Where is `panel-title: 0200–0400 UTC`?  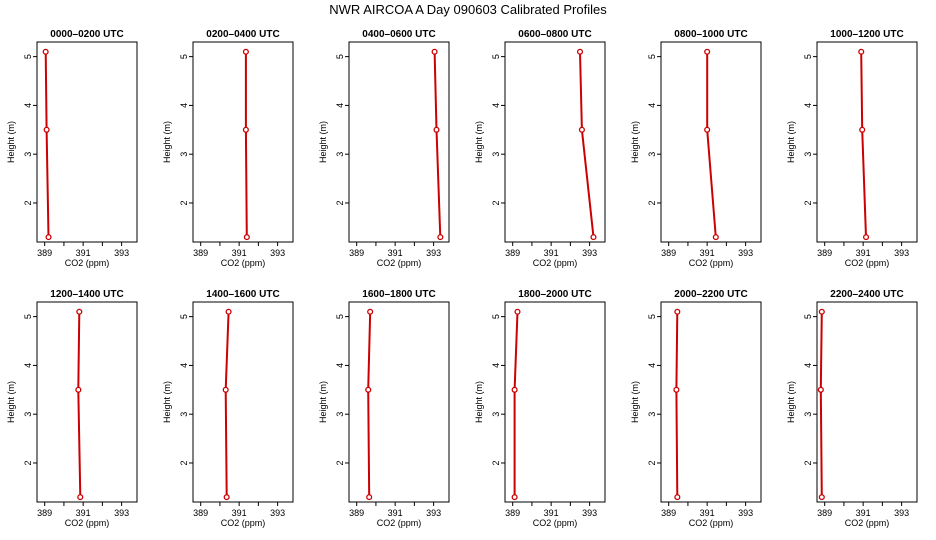
panel-title: 0200–0400 UTC is located at coordinates (242, 34).